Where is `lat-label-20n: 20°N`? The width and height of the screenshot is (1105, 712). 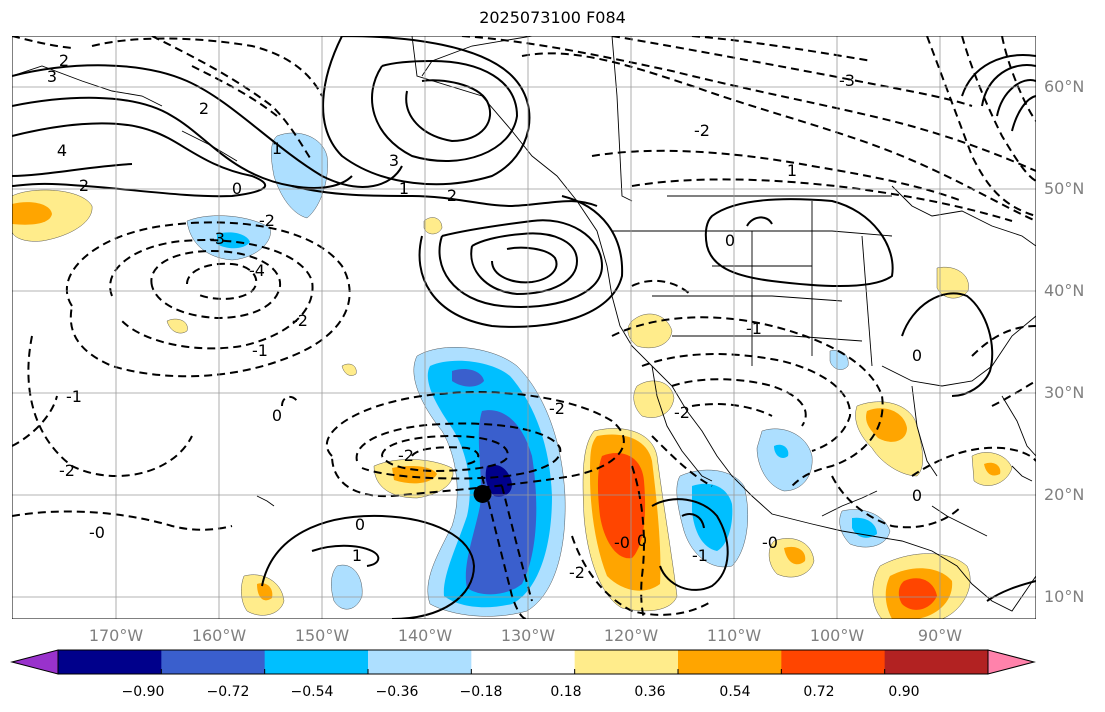
lat-label-20n: 20°N is located at coordinates (1064, 494).